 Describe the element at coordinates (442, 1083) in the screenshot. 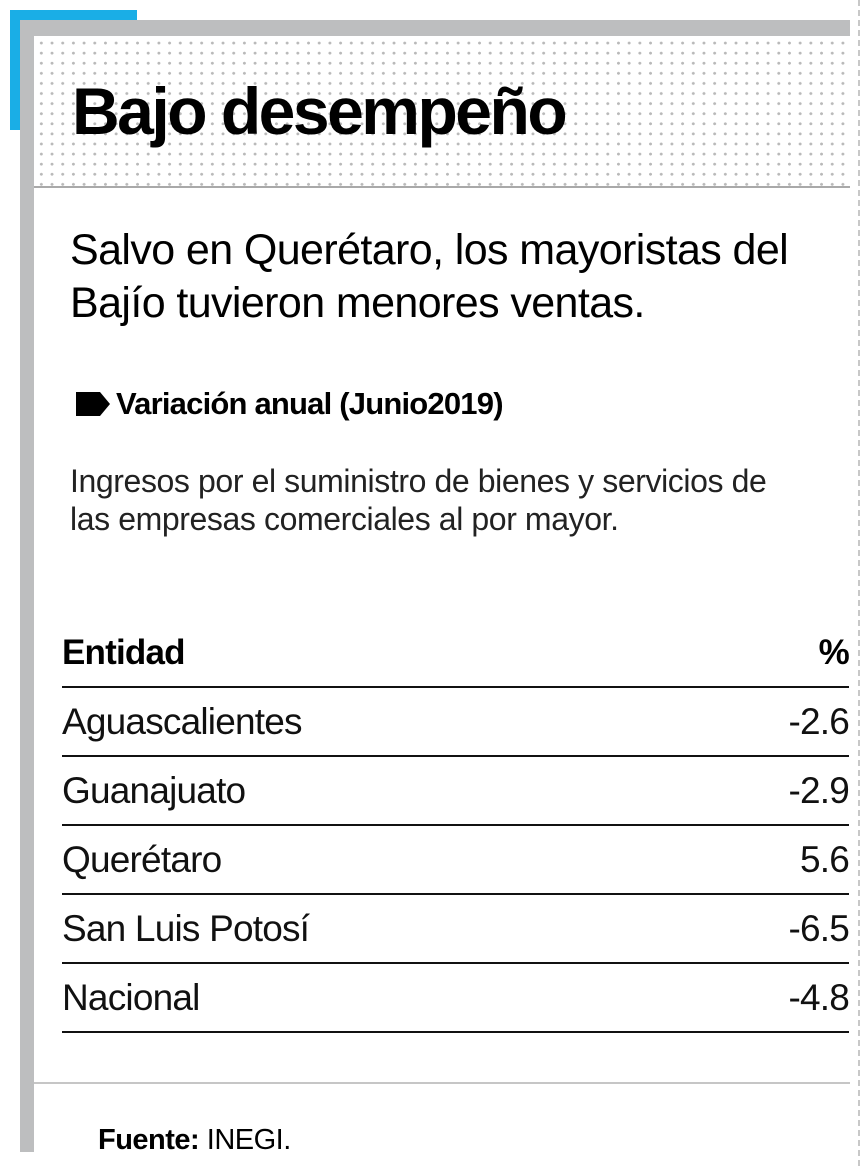

I see `footer-divider` at that location.